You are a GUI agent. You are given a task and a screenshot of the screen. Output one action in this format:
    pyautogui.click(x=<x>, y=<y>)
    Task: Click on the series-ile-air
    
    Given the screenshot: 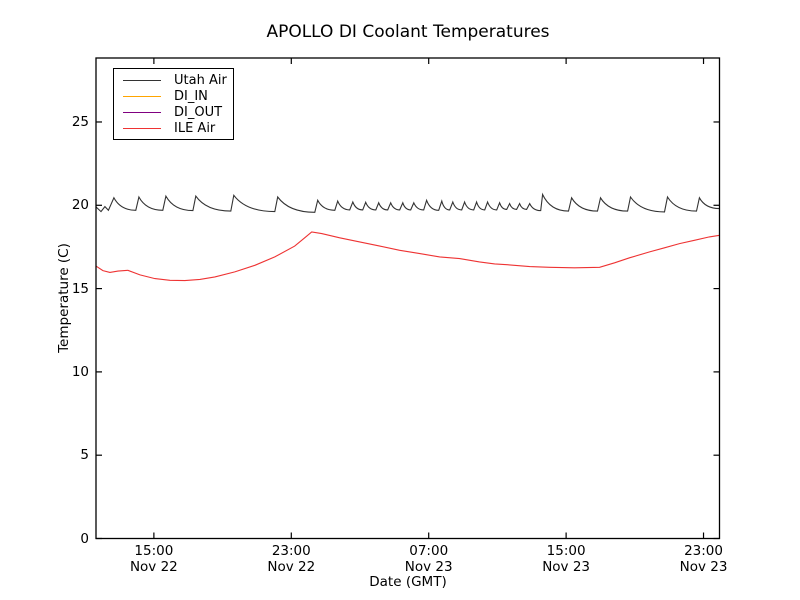 What is the action you would take?
    pyautogui.click(x=407, y=256)
    